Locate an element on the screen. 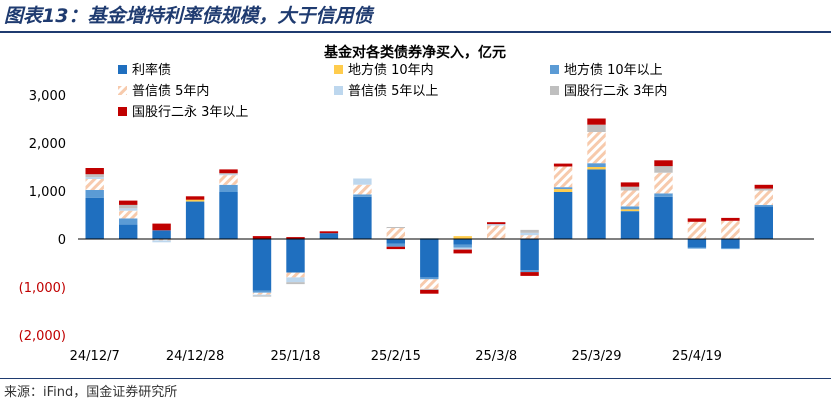 The height and width of the screenshot is (404, 831). legend-label: 地方债 10年内 is located at coordinates (391, 70).